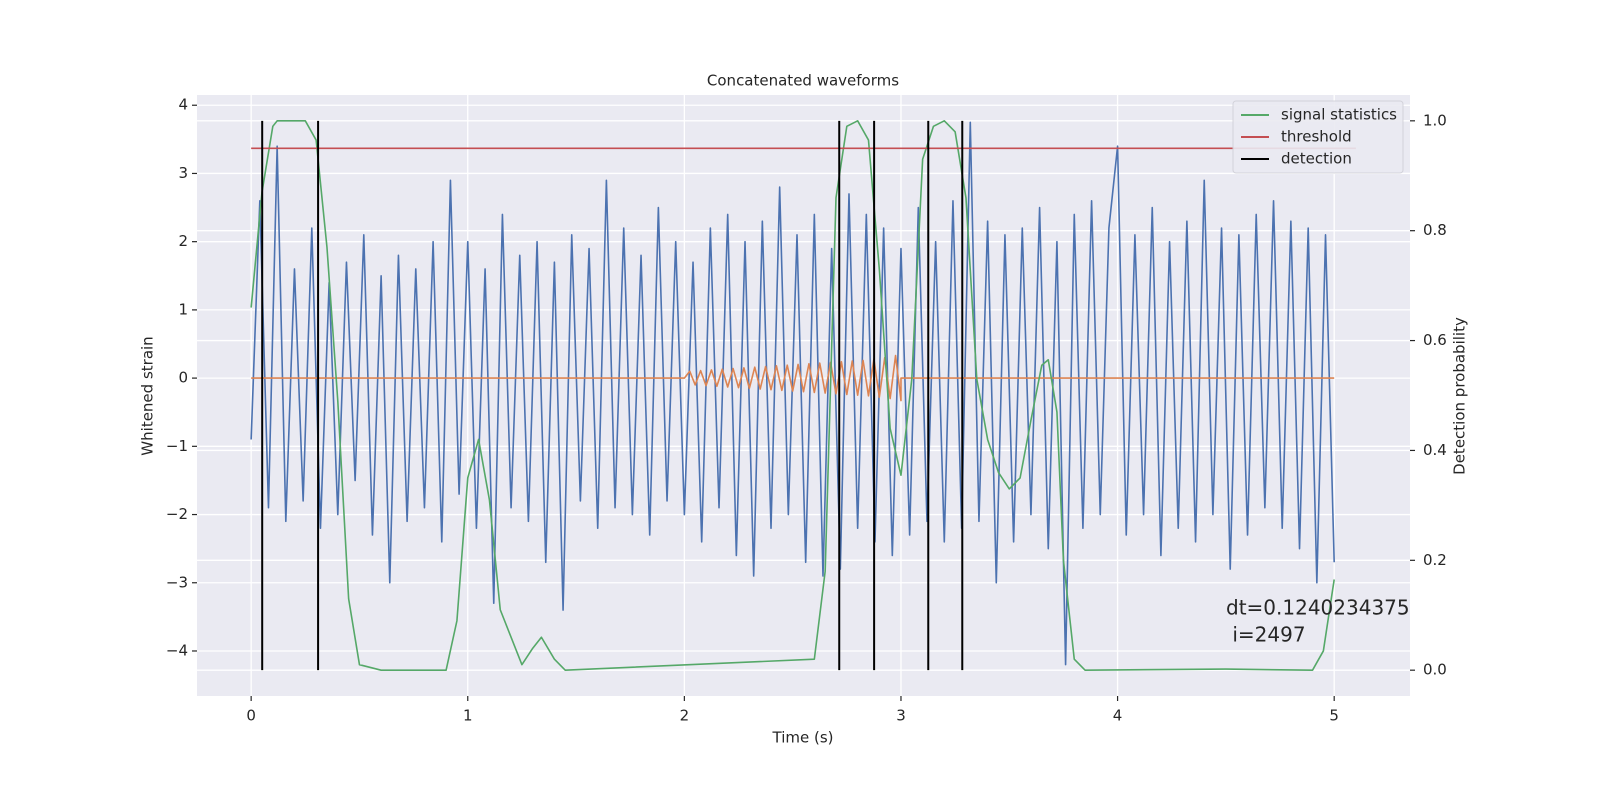 The height and width of the screenshot is (804, 1600). Describe the element at coordinates (1318, 608) in the screenshot. I see `annotation: dt=0.1240234375` at that location.